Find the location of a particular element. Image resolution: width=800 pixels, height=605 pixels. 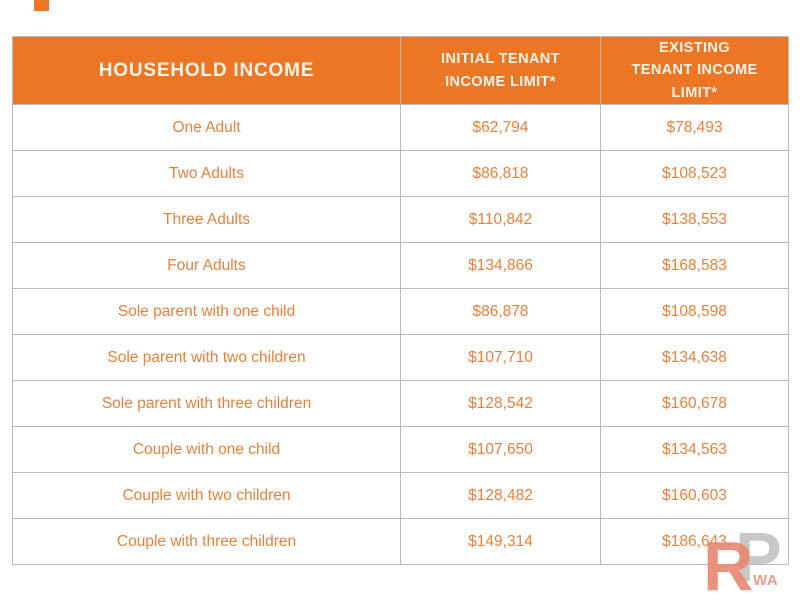

initial-limit-cell: $86,818 is located at coordinates (500, 174).